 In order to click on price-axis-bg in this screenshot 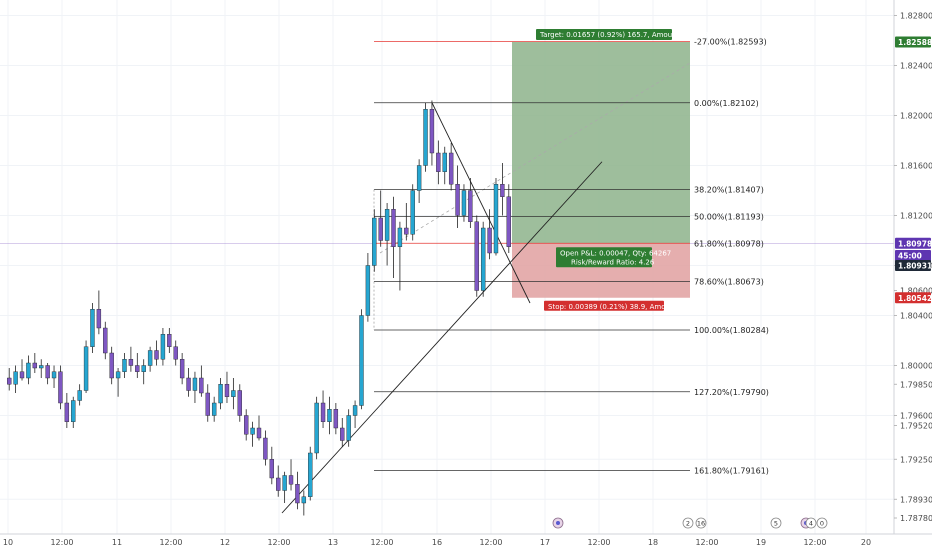, I will do `click(913, 275)`.